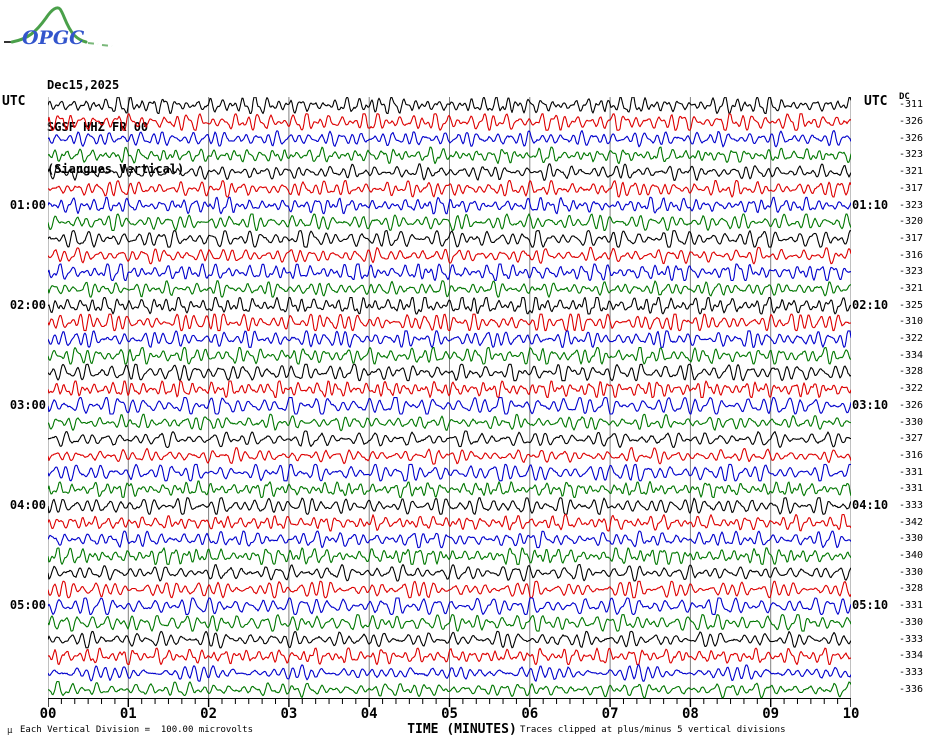  Describe the element at coordinates (48, 714) in the screenshot. I see `x-tick-label: 00` at that location.